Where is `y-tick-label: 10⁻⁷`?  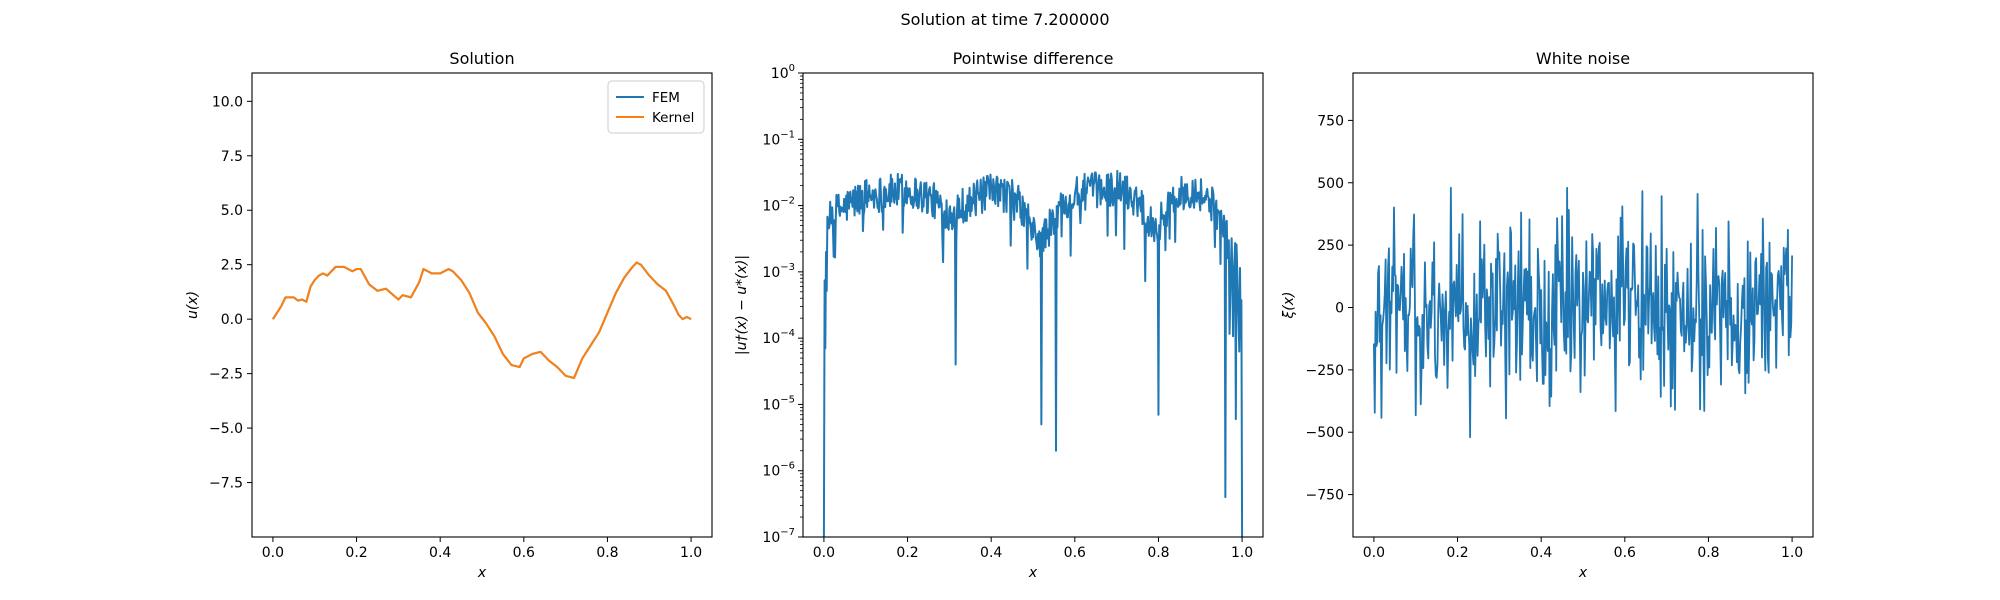
y-tick-label: 10⁻⁷ is located at coordinates (778, 536).